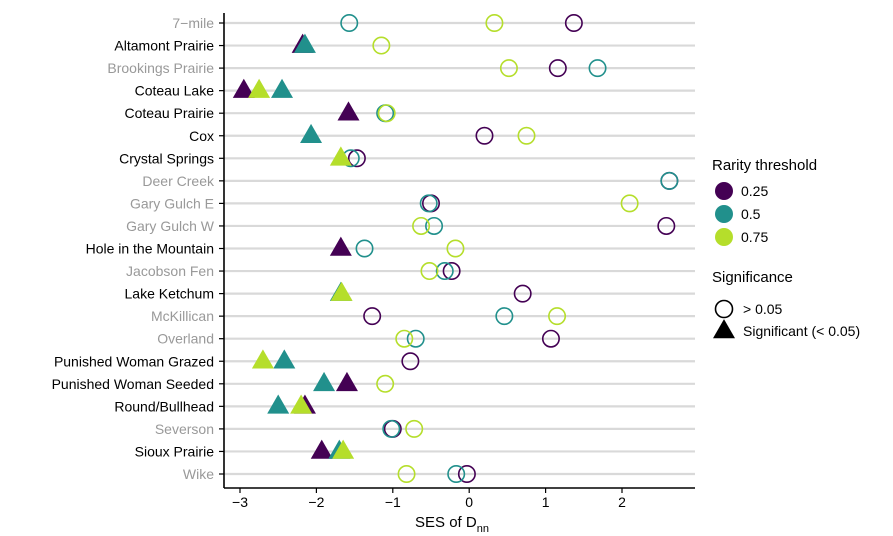 Image resolution: width=893 pixels, height=536 pixels. I want to click on y-tick-label: Lake Ketchum, so click(170, 294).